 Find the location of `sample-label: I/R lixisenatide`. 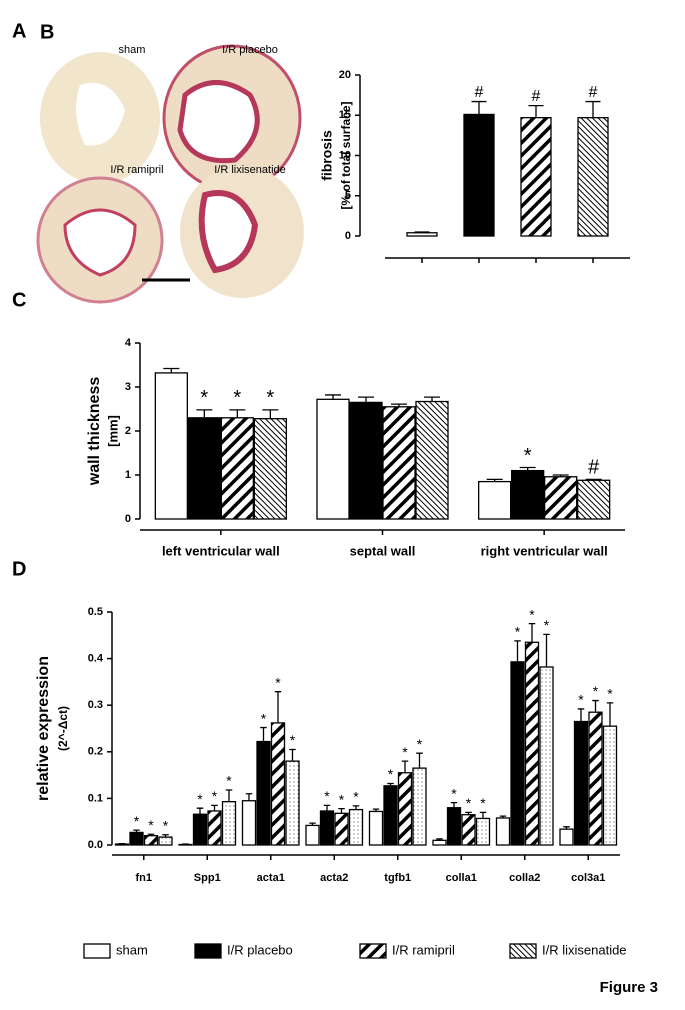

sample-label: I/R lixisenatide is located at coordinates (250, 170).